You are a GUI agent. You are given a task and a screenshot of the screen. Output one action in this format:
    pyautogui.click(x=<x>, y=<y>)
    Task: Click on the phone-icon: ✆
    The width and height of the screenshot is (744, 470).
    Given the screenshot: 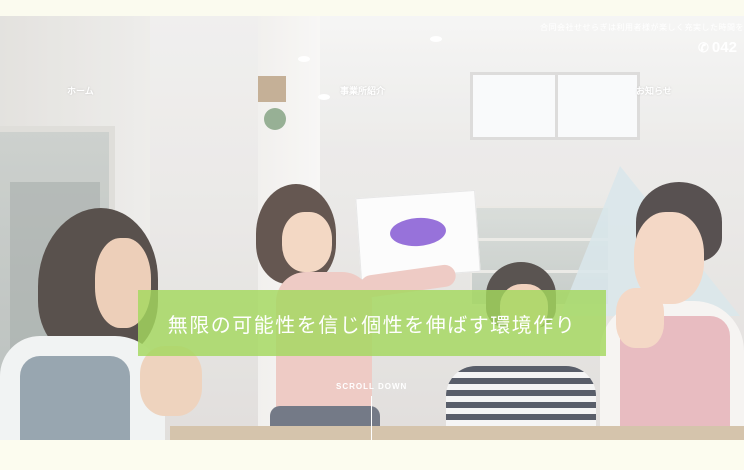 What is the action you would take?
    pyautogui.click(x=703, y=47)
    